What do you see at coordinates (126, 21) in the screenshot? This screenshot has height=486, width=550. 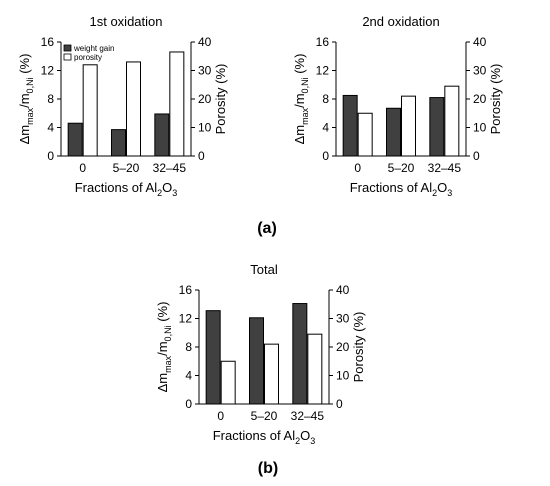 I see `chart-title: 1st oxidation` at bounding box center [126, 21].